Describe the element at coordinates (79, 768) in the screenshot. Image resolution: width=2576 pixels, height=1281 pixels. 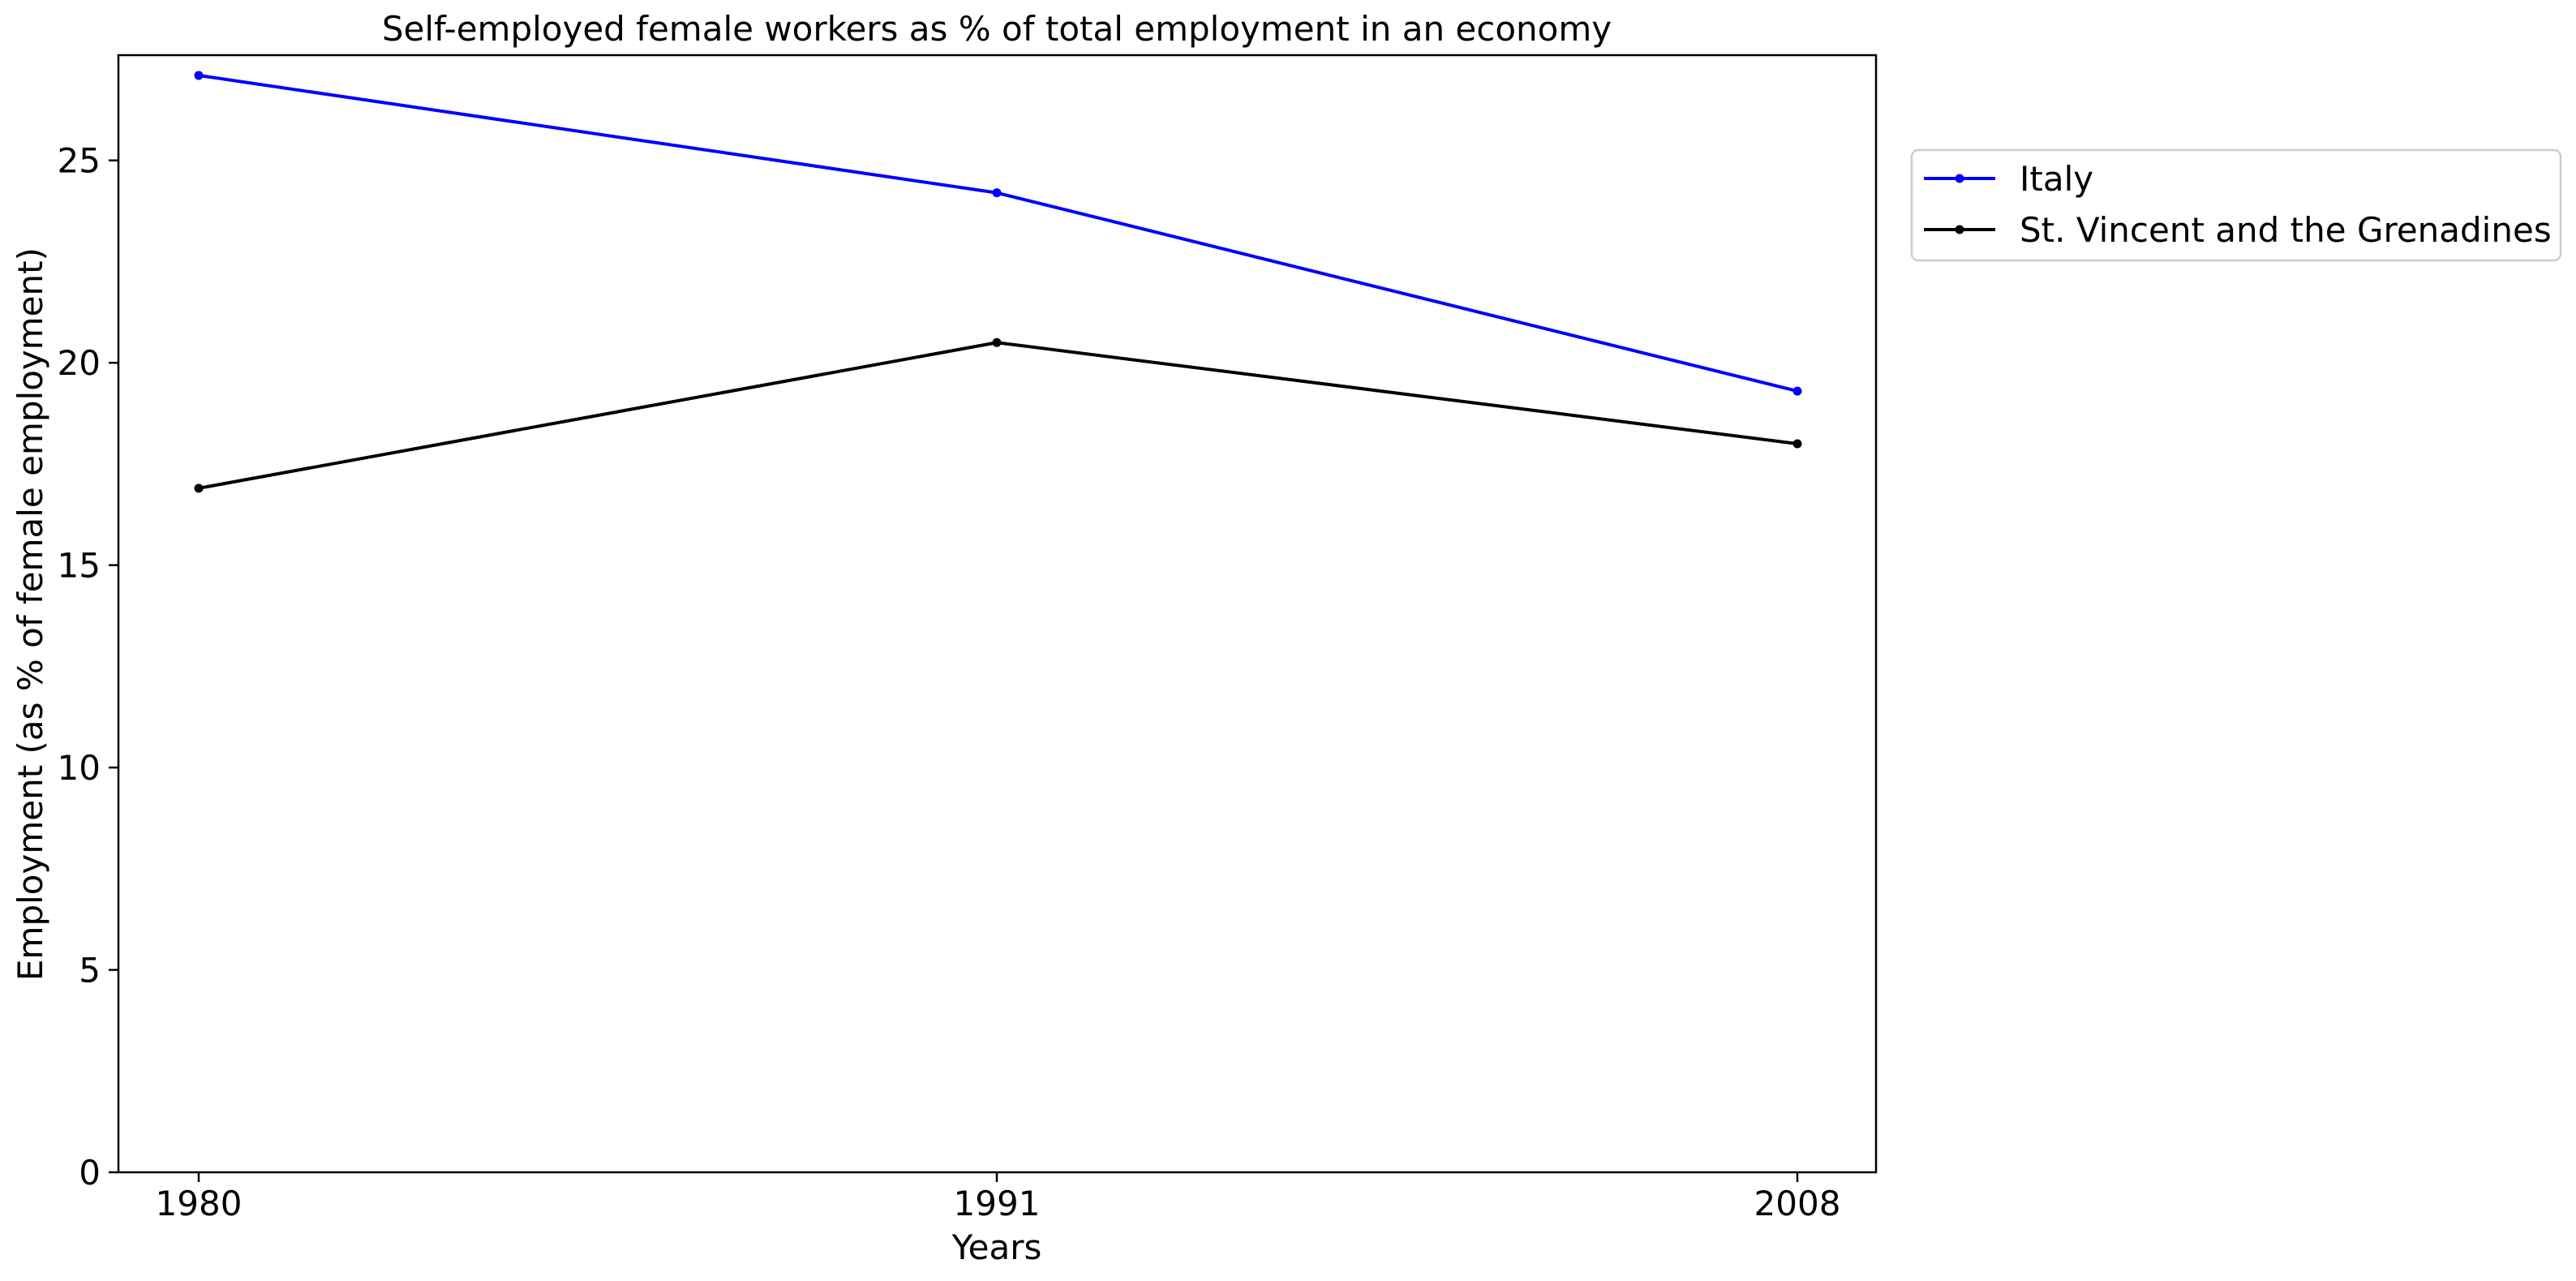
I see `y-tick-label: 10` at that location.